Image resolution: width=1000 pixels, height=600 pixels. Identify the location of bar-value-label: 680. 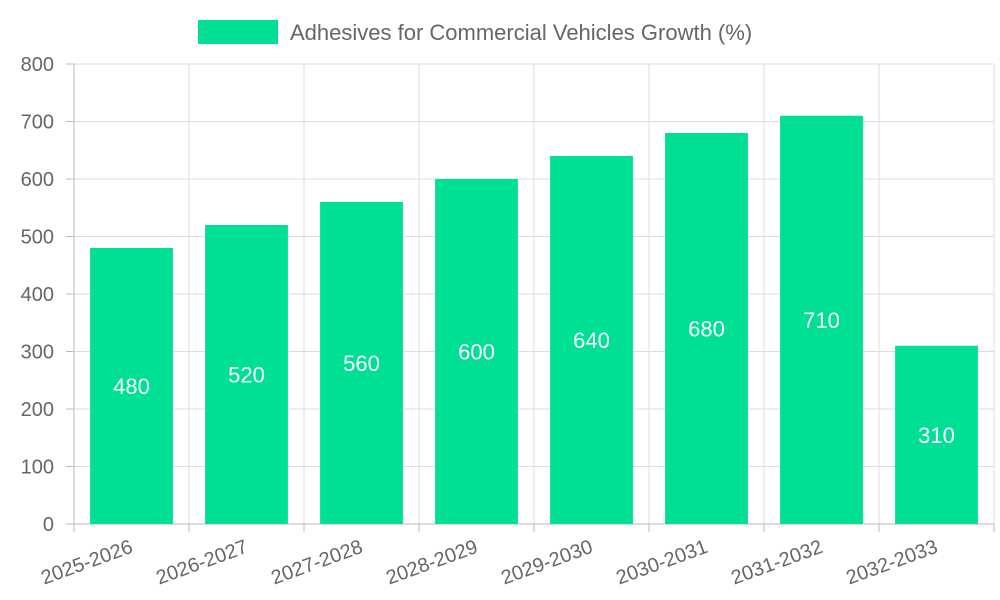
(706, 329).